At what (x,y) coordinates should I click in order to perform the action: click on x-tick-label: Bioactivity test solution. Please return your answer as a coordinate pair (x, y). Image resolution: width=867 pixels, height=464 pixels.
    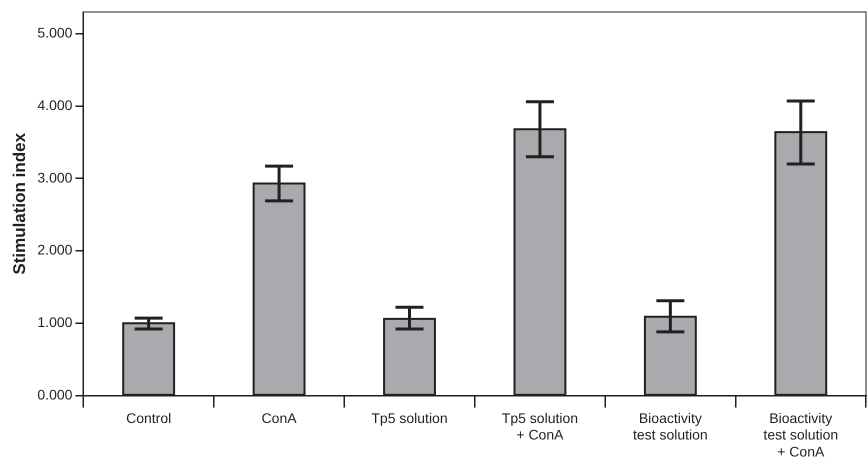
    Looking at the image, I should click on (670, 426).